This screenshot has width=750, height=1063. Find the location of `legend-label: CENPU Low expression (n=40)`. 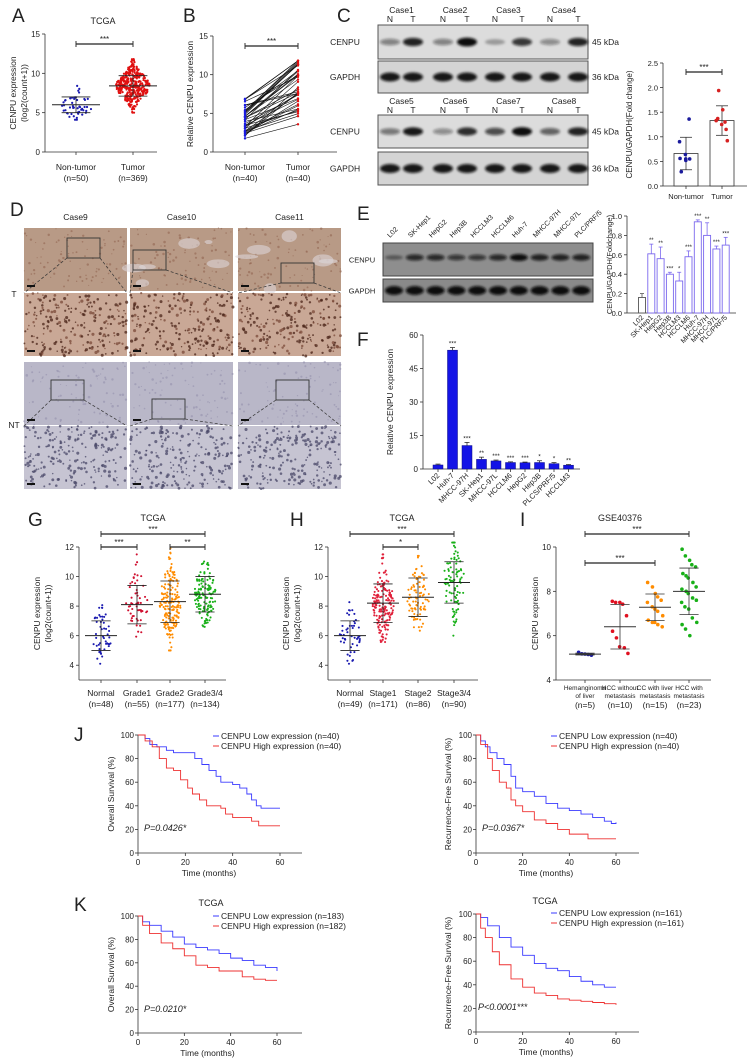

legend-label: CENPU Low expression (n=40) is located at coordinates (280, 736).